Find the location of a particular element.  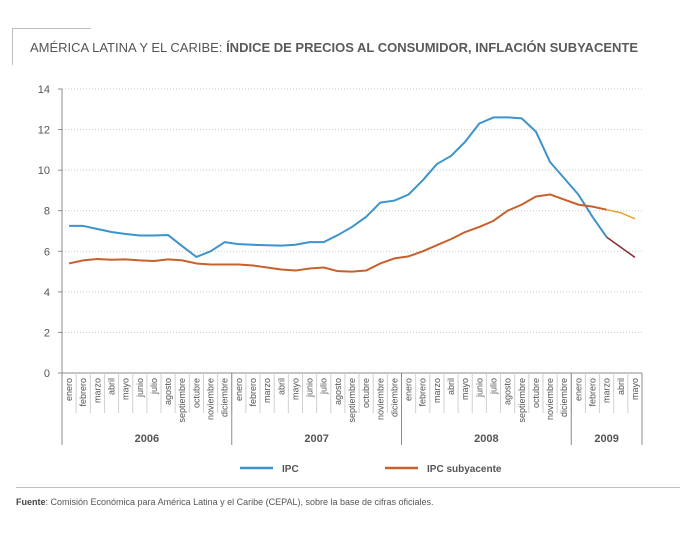

series-forecast-ipc-subyacente is located at coordinates (621, 214).